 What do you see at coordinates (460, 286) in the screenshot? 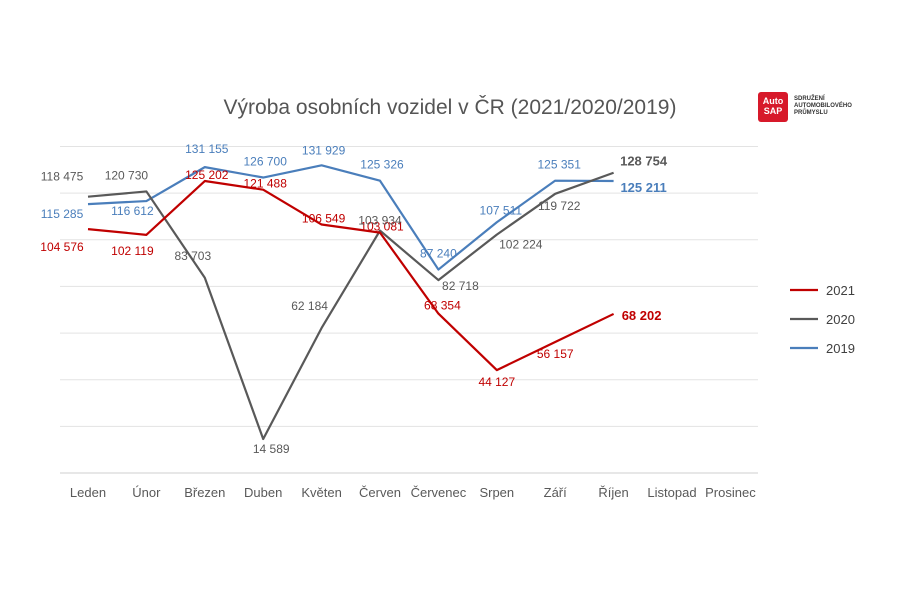
I see `data-label-2020: 82 718` at bounding box center [460, 286].